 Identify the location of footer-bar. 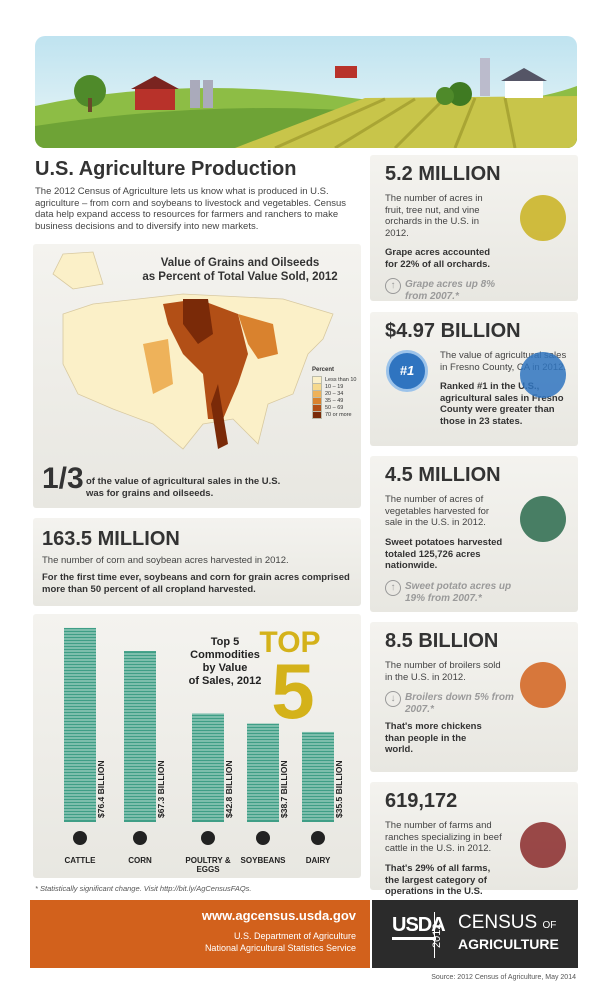
(200, 934).